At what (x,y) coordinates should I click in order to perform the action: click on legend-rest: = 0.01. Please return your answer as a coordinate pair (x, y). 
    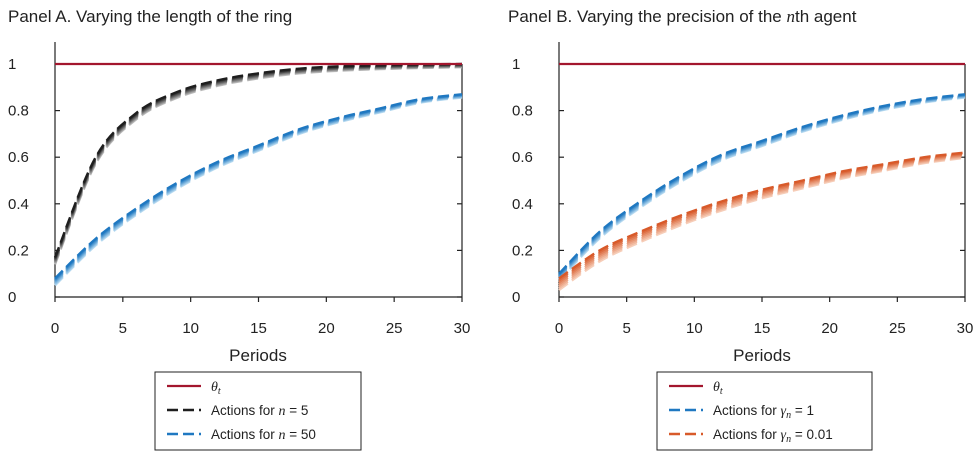
    Looking at the image, I should click on (812, 434).